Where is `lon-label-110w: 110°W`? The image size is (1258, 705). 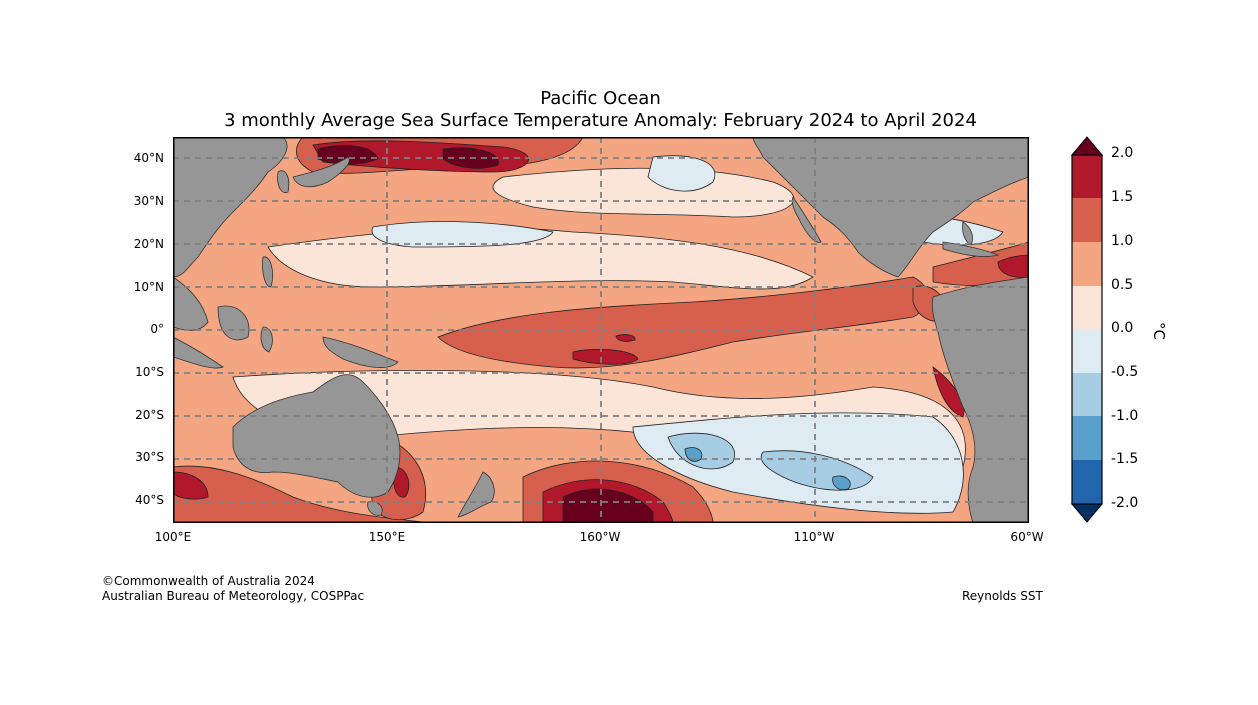 lon-label-110w: 110°W is located at coordinates (814, 537).